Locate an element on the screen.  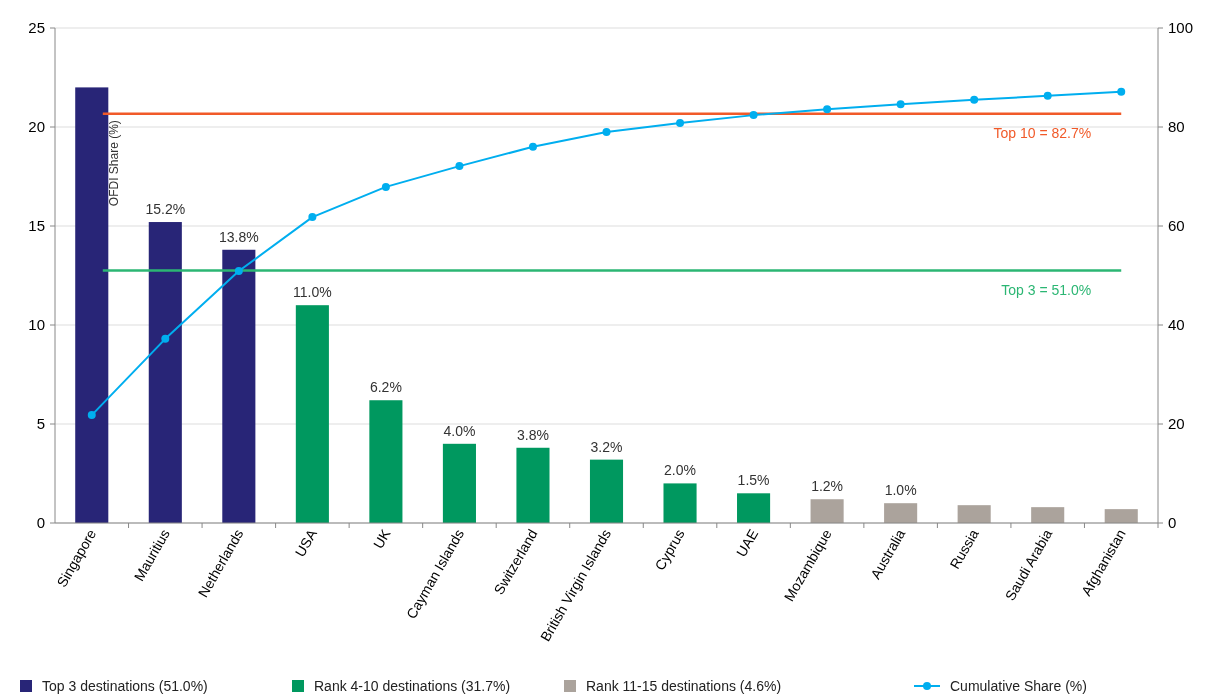
legend-label: Top 3 destinations (51.0%) is located at coordinates (125, 686).